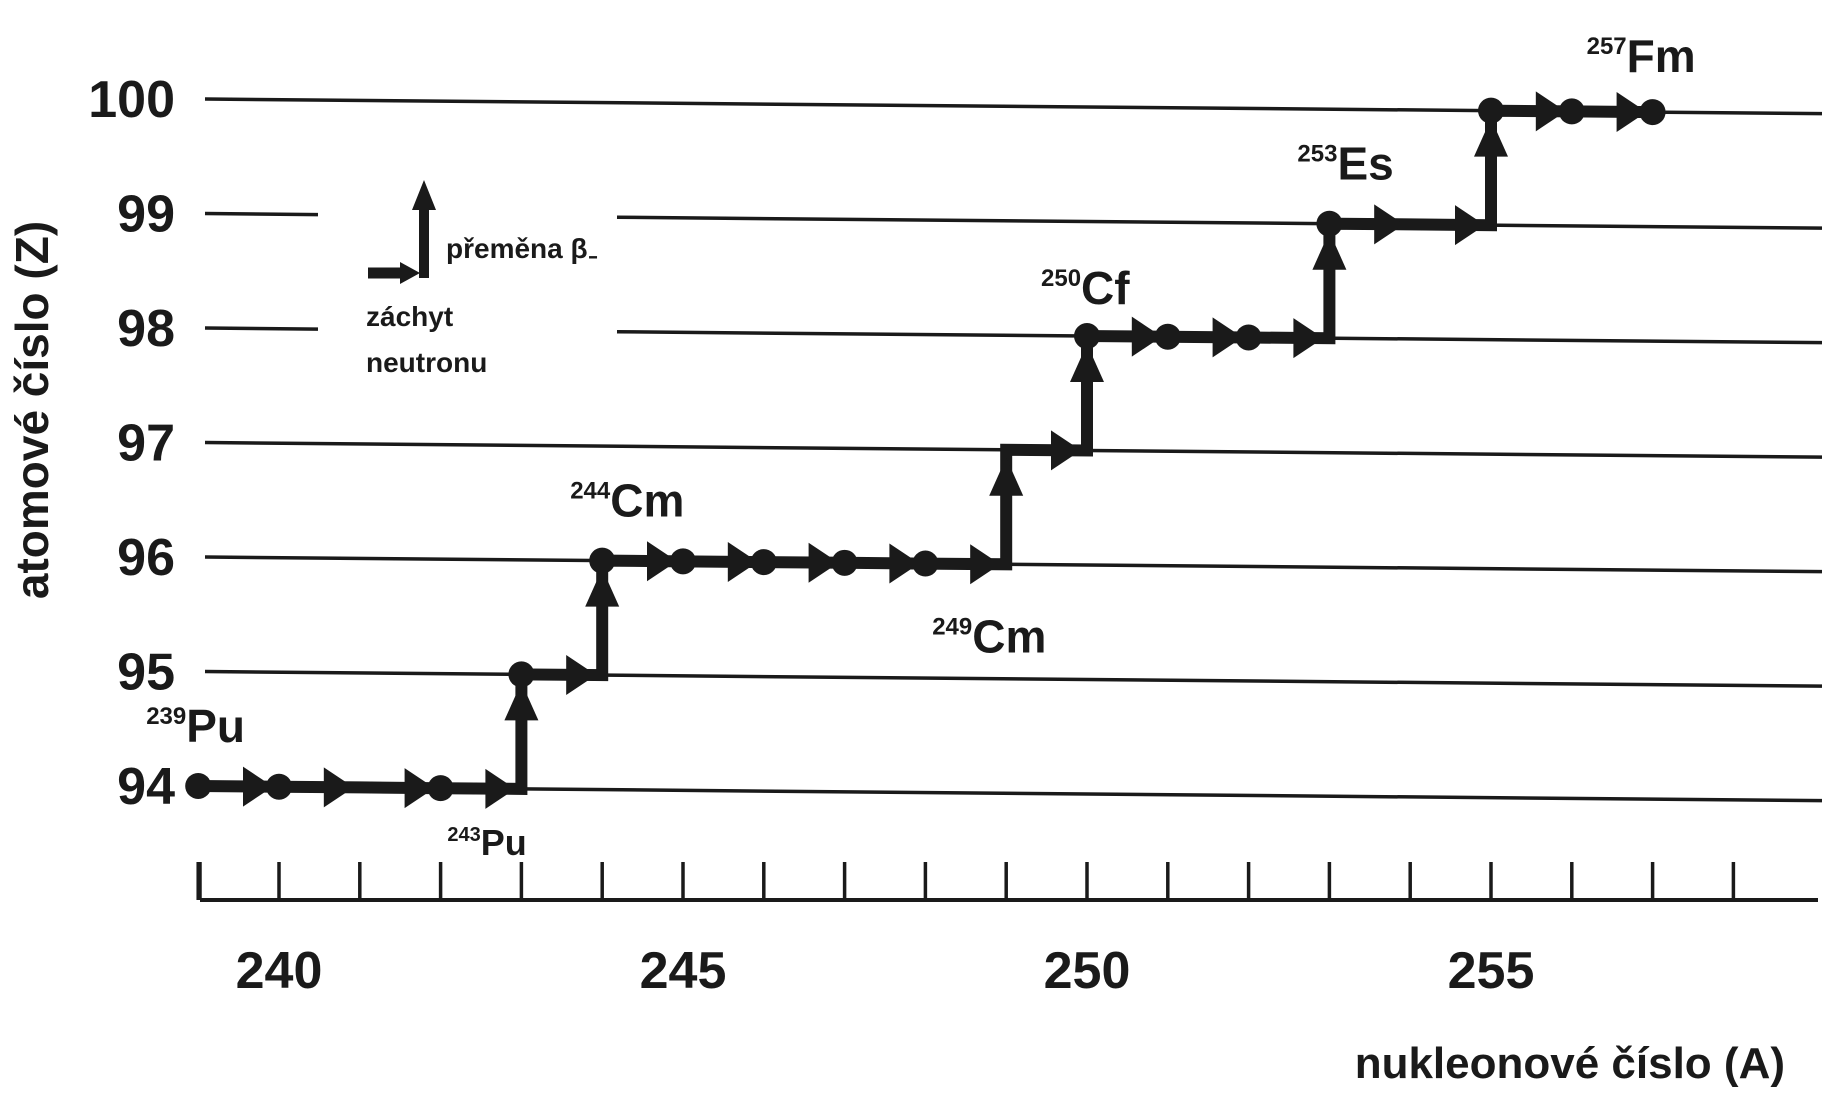 The height and width of the screenshot is (1093, 1829). Describe the element at coordinates (1570, 1063) in the screenshot. I see `x-axis-title: nukleonové číslo (A)` at that location.